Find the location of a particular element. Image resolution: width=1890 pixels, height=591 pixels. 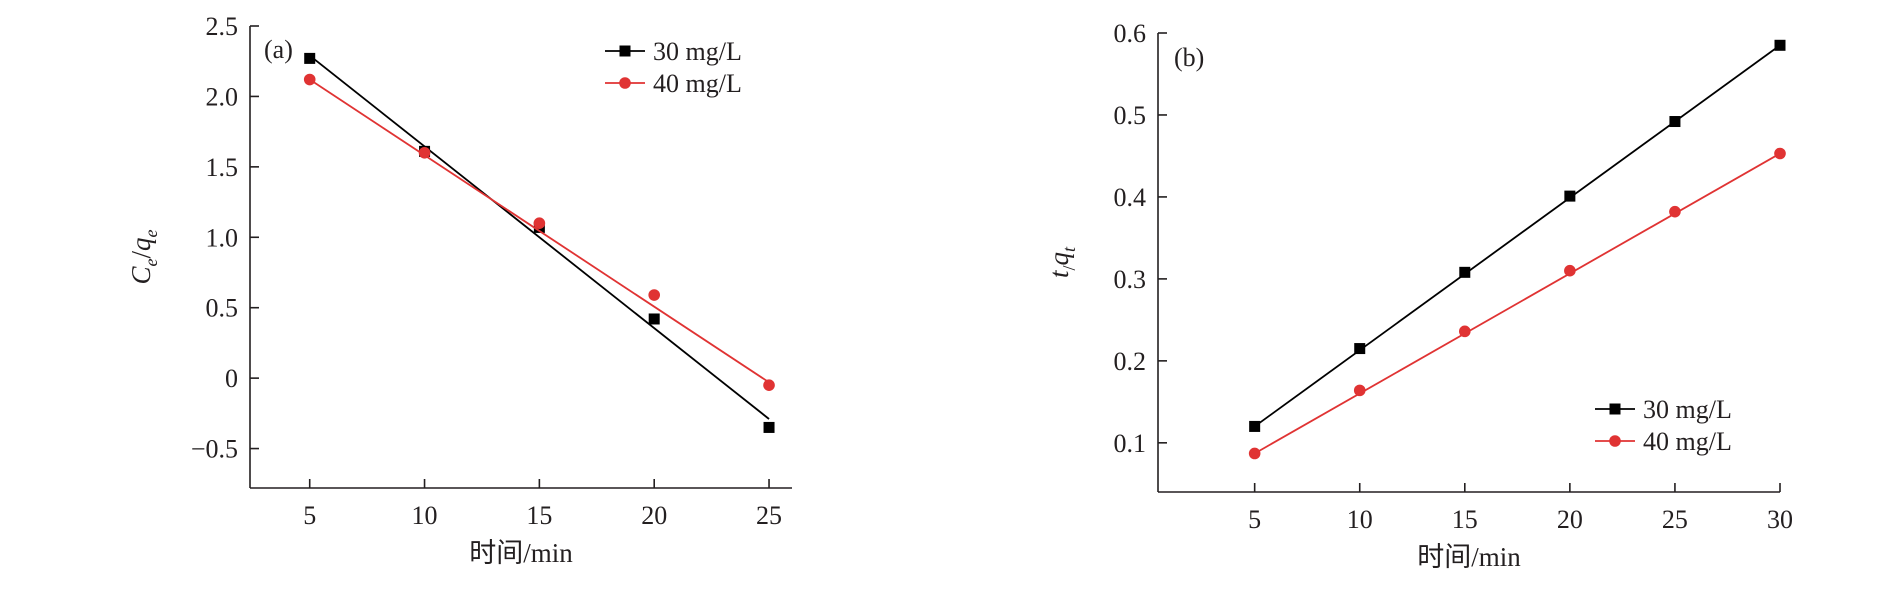

x-tick-label: 30 is located at coordinates (1780, 519).